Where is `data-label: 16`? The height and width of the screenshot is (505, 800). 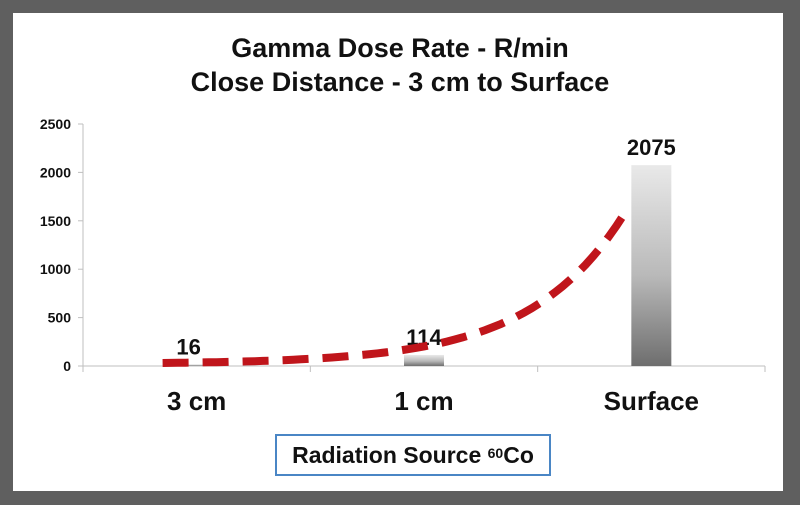
data-label: 16 is located at coordinates (188, 346).